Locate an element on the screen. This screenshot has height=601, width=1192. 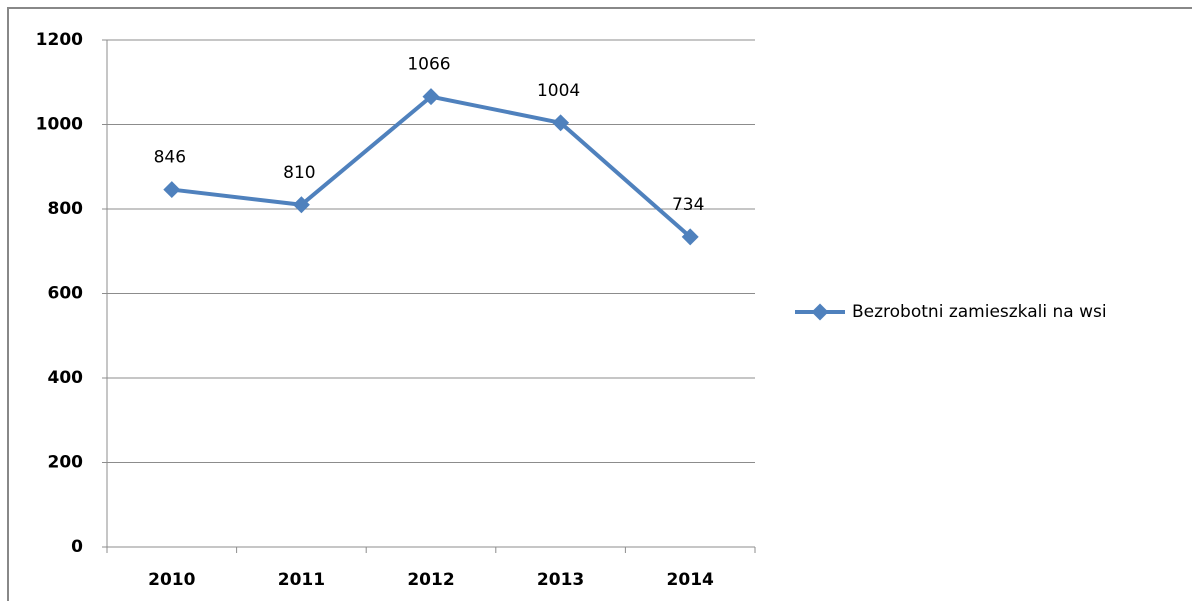
y-tick-label: 1200 is located at coordinates (59, 40).